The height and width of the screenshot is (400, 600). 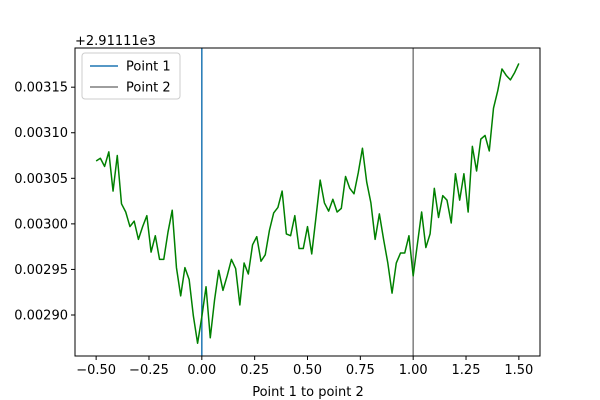 What do you see at coordinates (96, 370) in the screenshot?
I see `x-tick-label: −0.50` at bounding box center [96, 370].